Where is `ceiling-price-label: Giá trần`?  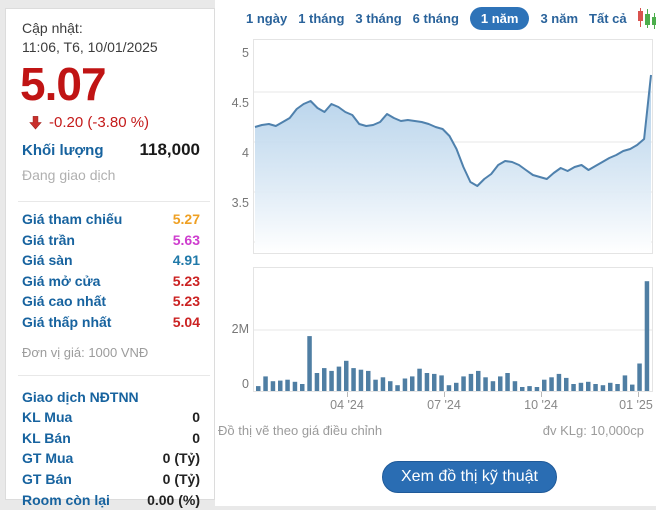
ceiling-price-label: Giá trần is located at coordinates (48, 239).